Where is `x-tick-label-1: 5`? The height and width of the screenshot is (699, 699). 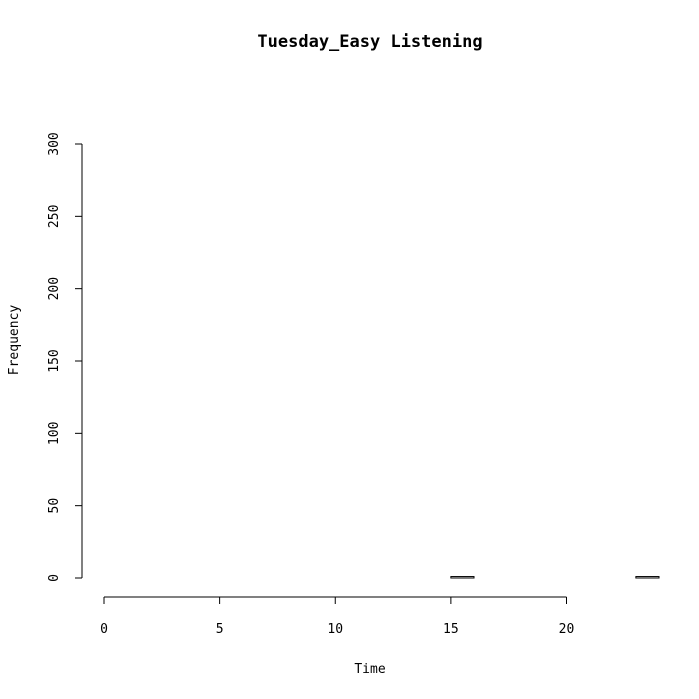
x-tick-label-1: 5 is located at coordinates (220, 629).